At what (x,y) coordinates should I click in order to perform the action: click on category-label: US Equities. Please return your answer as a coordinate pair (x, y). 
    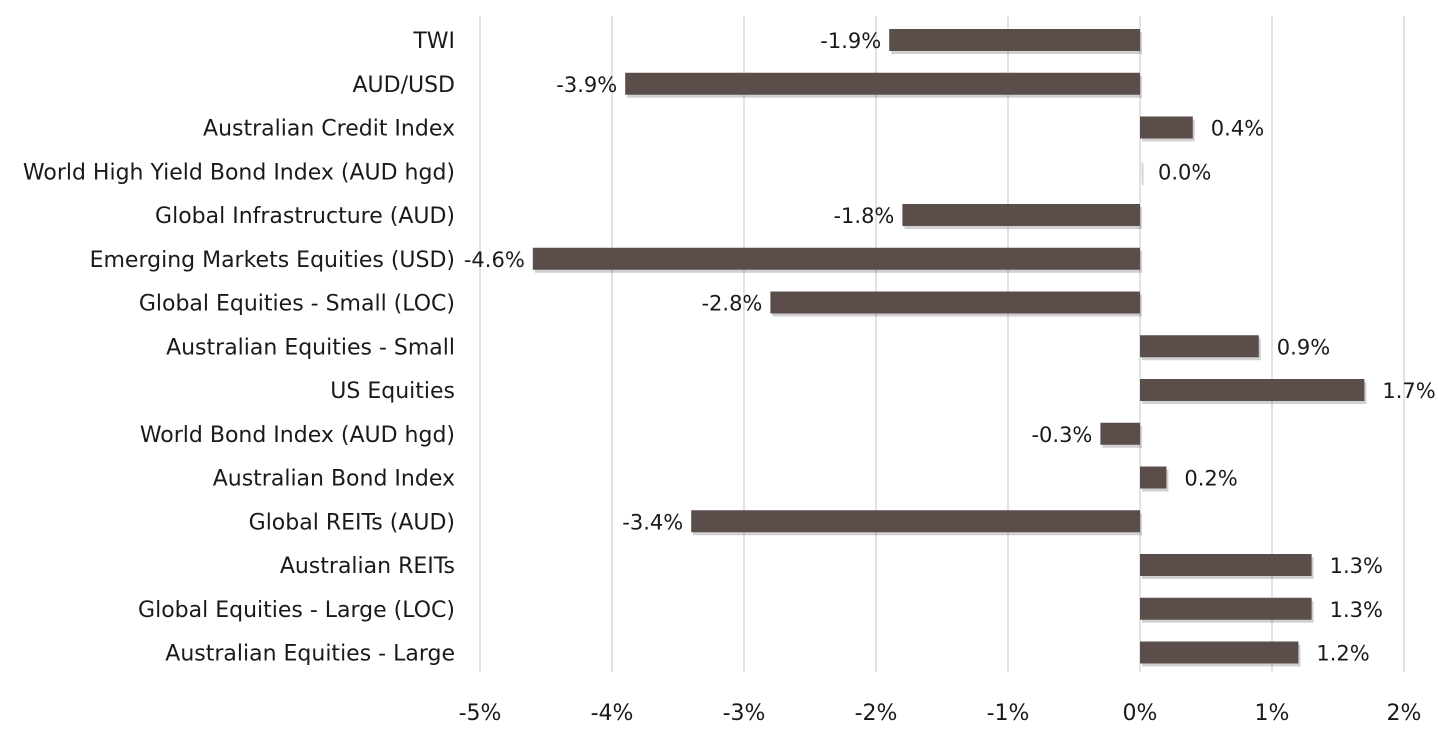
    Looking at the image, I should click on (392, 391).